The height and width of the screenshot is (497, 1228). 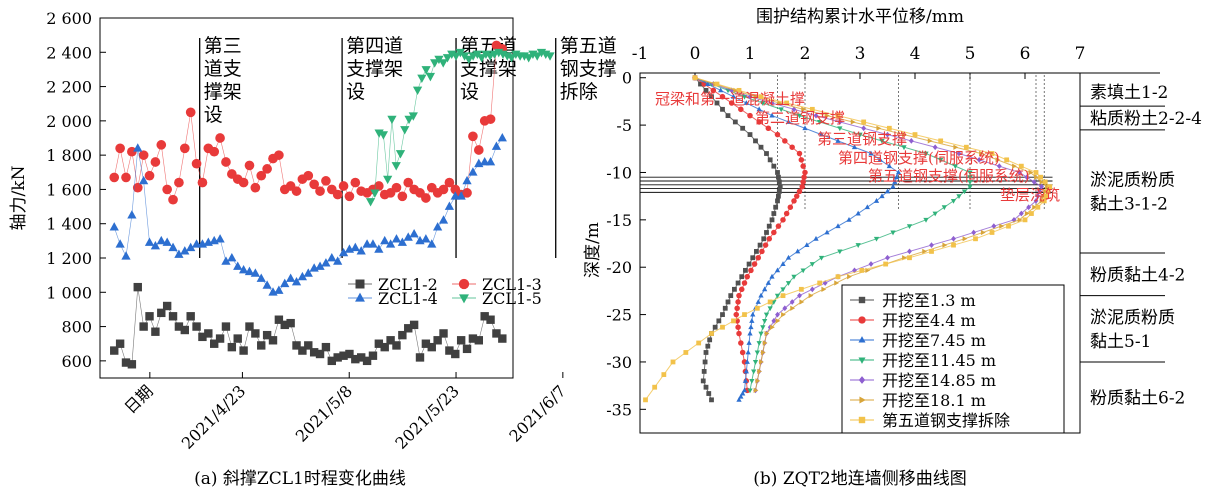 I want to click on chart-a-y-tick-label: 600, so click(x=76, y=361).